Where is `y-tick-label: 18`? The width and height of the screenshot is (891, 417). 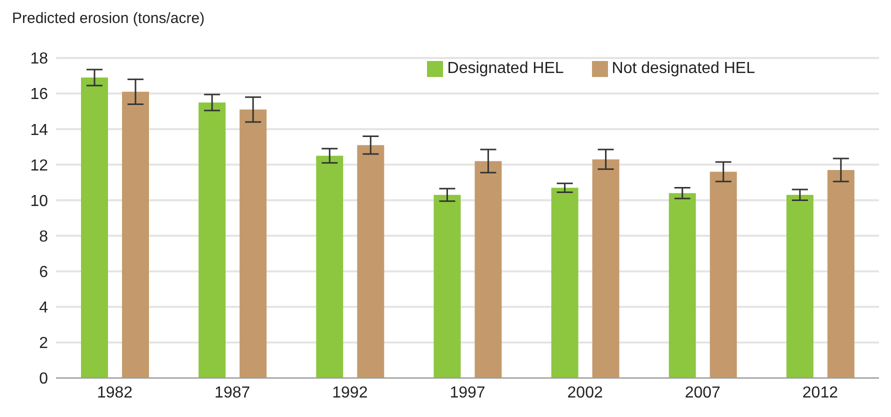 y-tick-label: 18 is located at coordinates (39, 59).